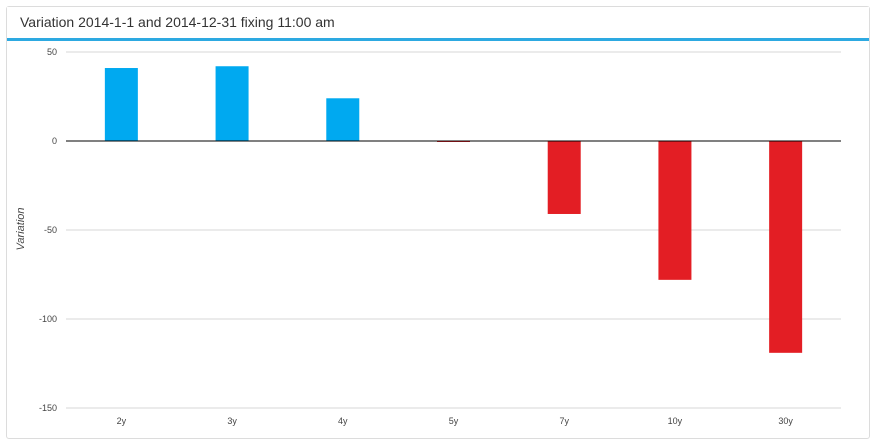 The image size is (874, 441). Describe the element at coordinates (21, 228) in the screenshot. I see `y-axis-title: Variation` at that location.